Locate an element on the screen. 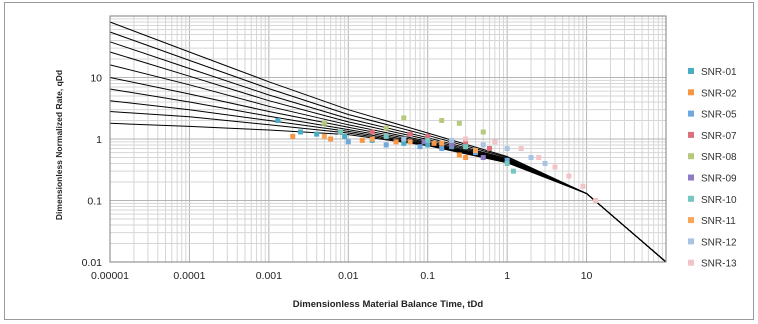 Image resolution: width=758 pixels, height=324 pixels. y-tick-label: 1 is located at coordinates (99, 140).